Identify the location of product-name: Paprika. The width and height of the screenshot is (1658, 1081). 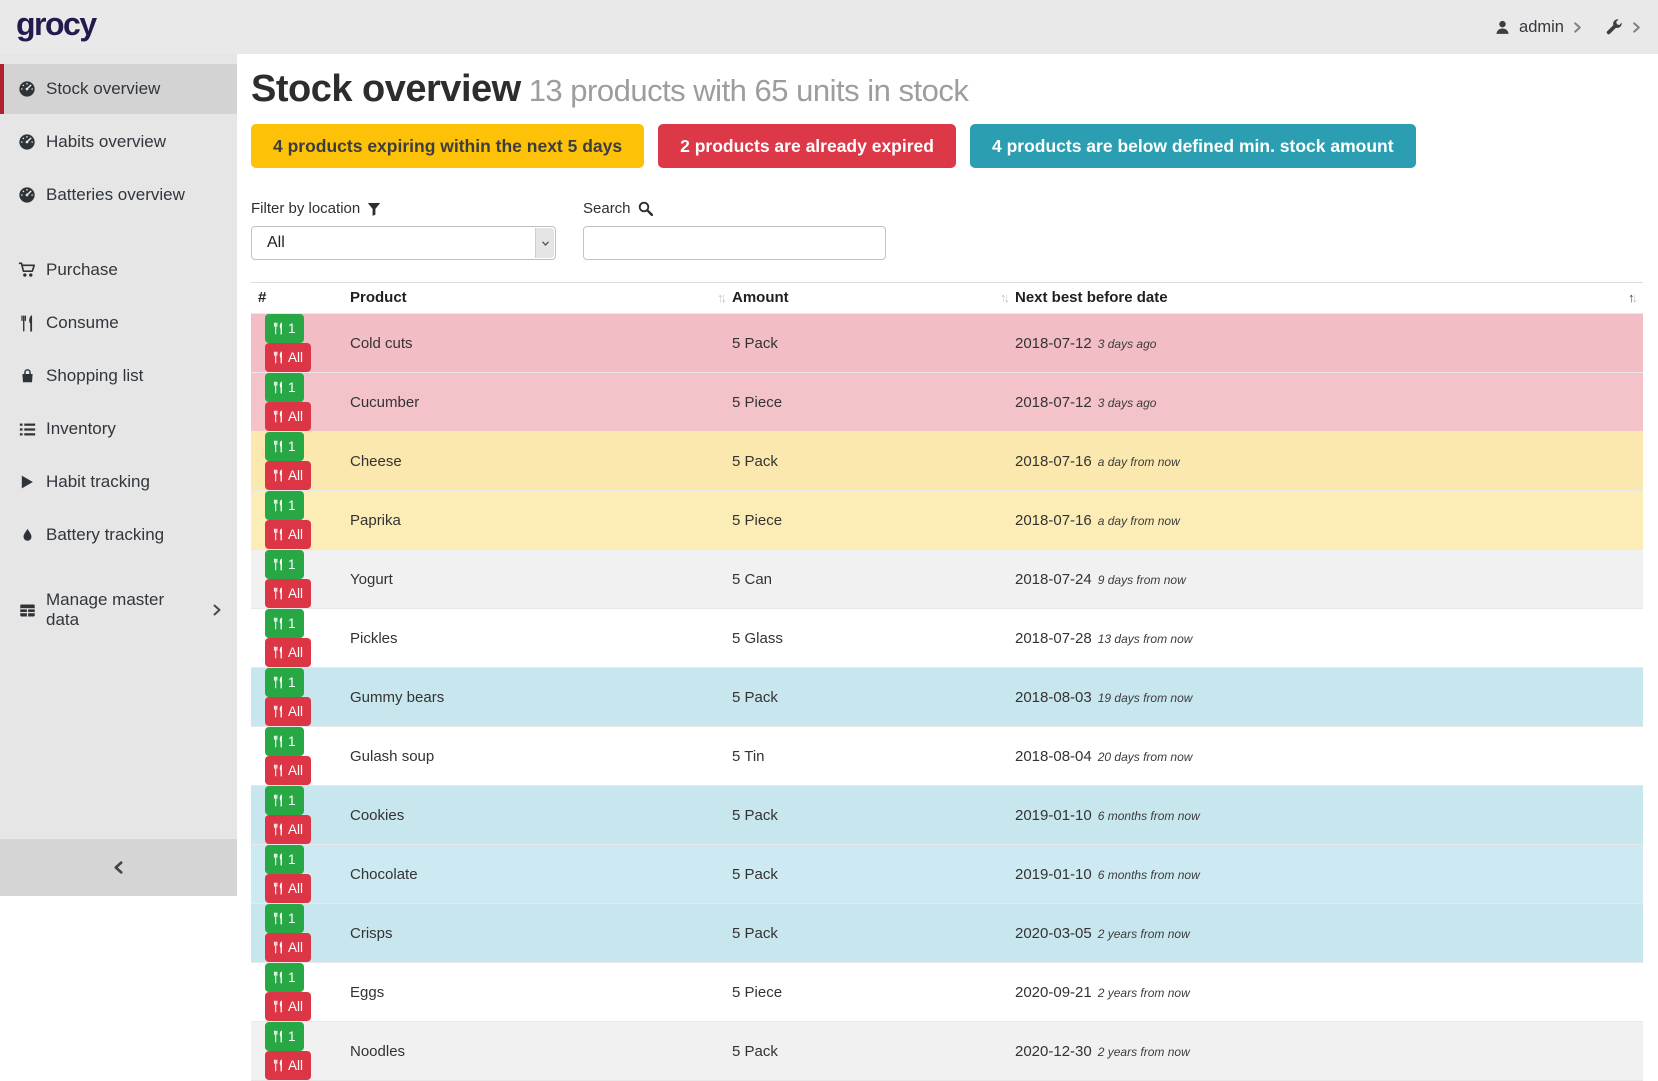
(541, 520).